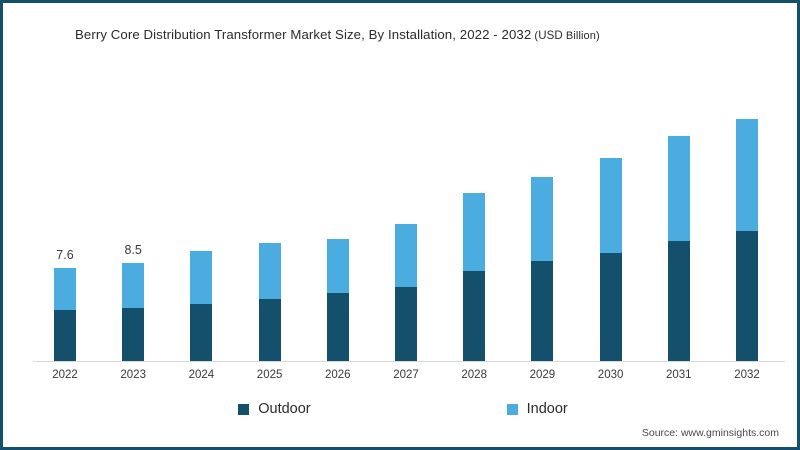 Image resolution: width=800 pixels, height=450 pixels. I want to click on x-axis-label-2028: 2028, so click(474, 375).